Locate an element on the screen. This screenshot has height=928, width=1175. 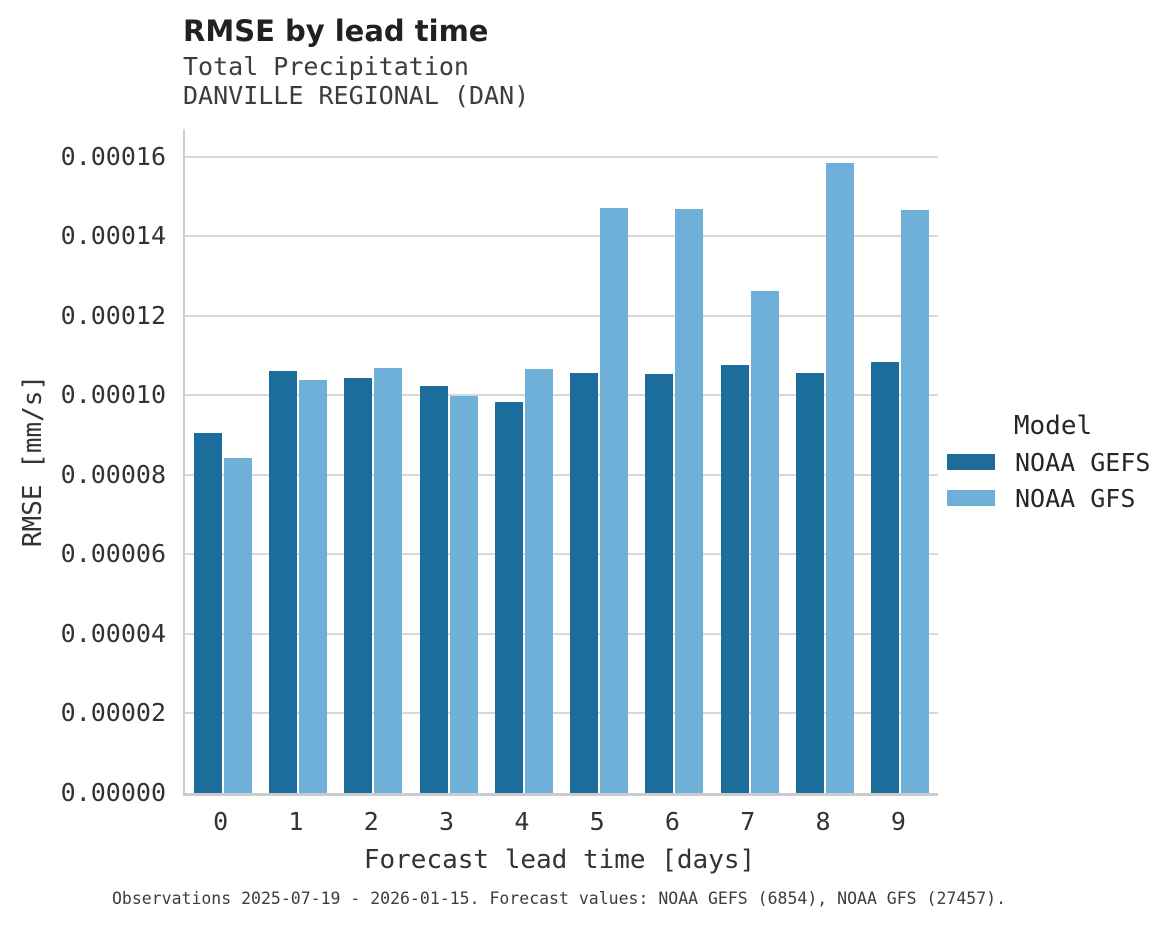
y-tick-label: 0.00016 is located at coordinates (113, 156).